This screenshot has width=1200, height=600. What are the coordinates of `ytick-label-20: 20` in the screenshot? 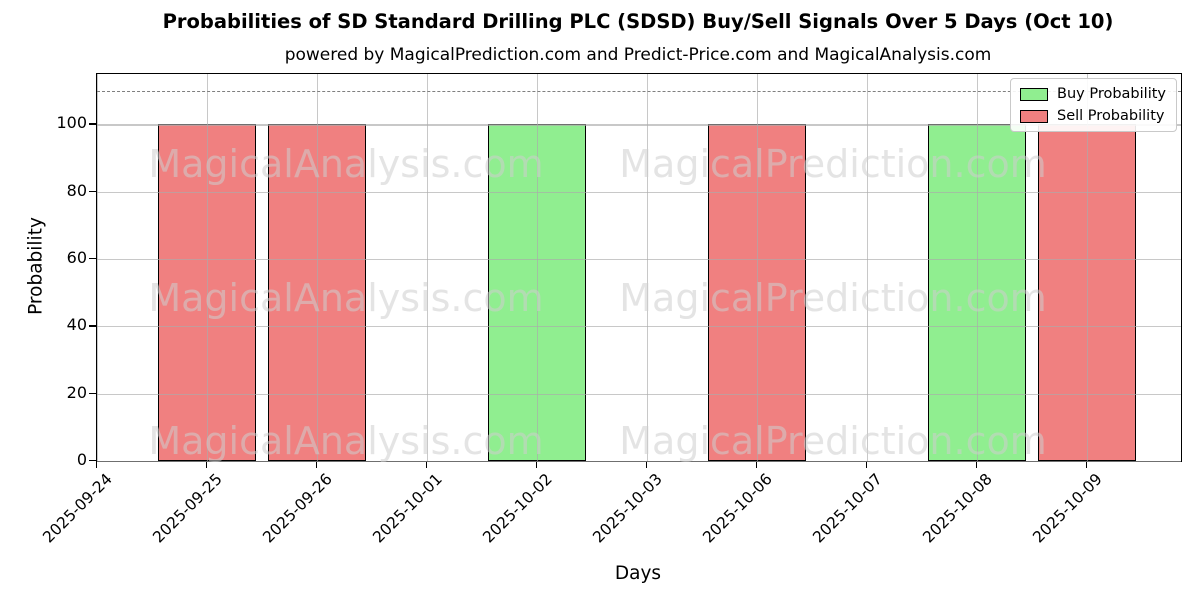 It's located at (76, 392).